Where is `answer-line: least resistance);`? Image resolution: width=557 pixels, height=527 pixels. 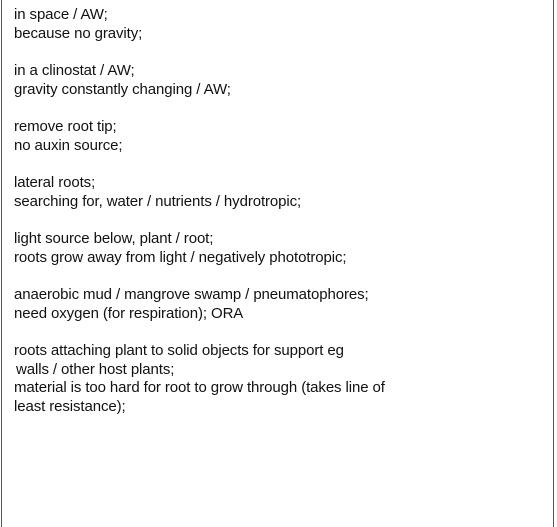
answer-line: least resistance); is located at coordinates (70, 406).